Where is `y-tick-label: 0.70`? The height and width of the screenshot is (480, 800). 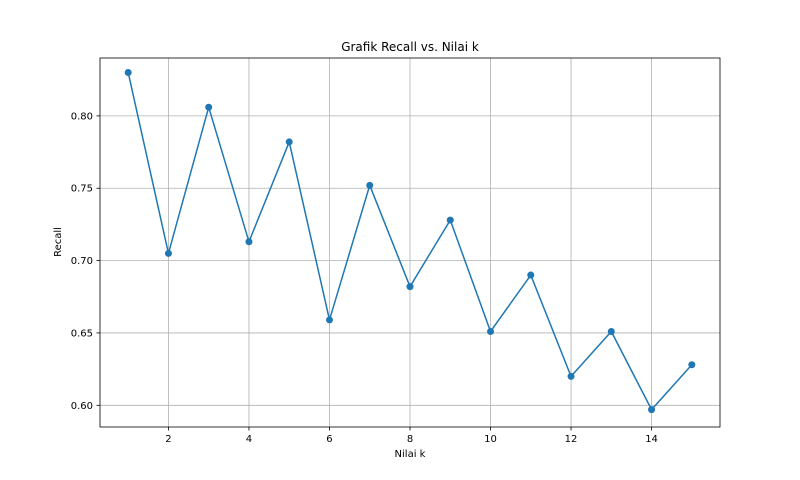 y-tick-label: 0.70 is located at coordinates (82, 261).